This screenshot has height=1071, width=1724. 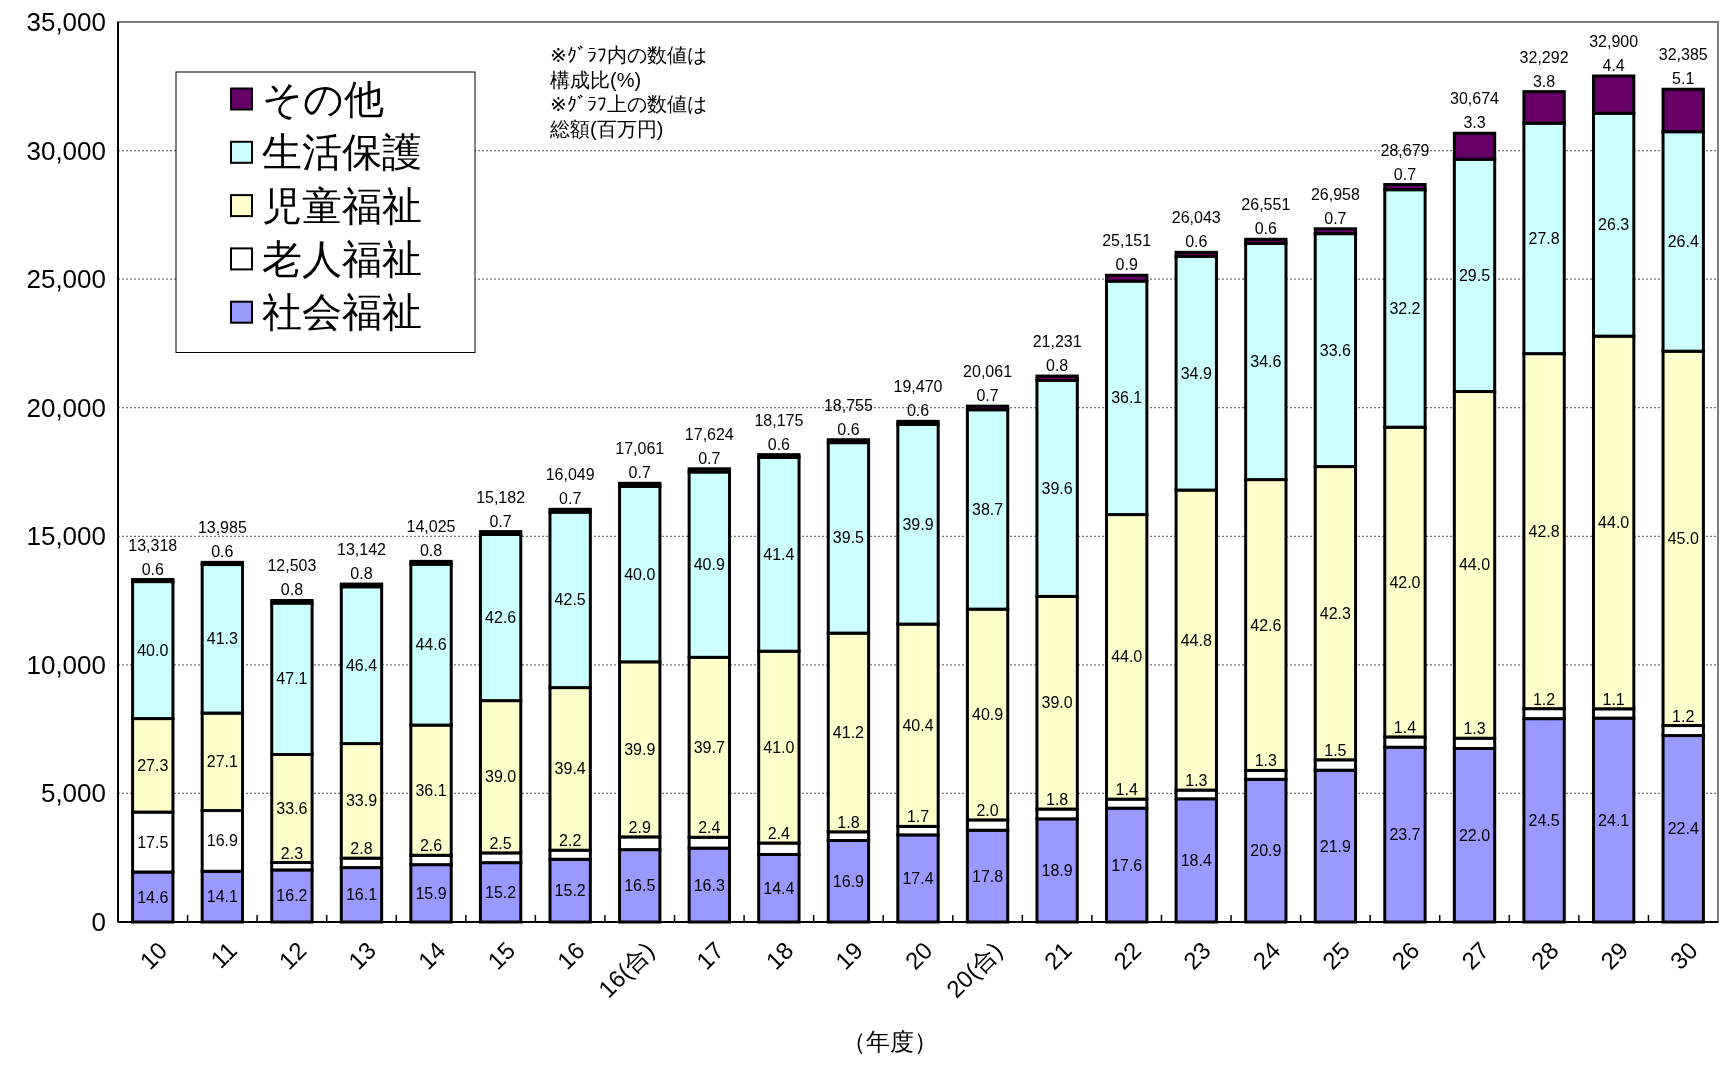 I want to click on x-tick-label: 18, so click(x=779, y=955).